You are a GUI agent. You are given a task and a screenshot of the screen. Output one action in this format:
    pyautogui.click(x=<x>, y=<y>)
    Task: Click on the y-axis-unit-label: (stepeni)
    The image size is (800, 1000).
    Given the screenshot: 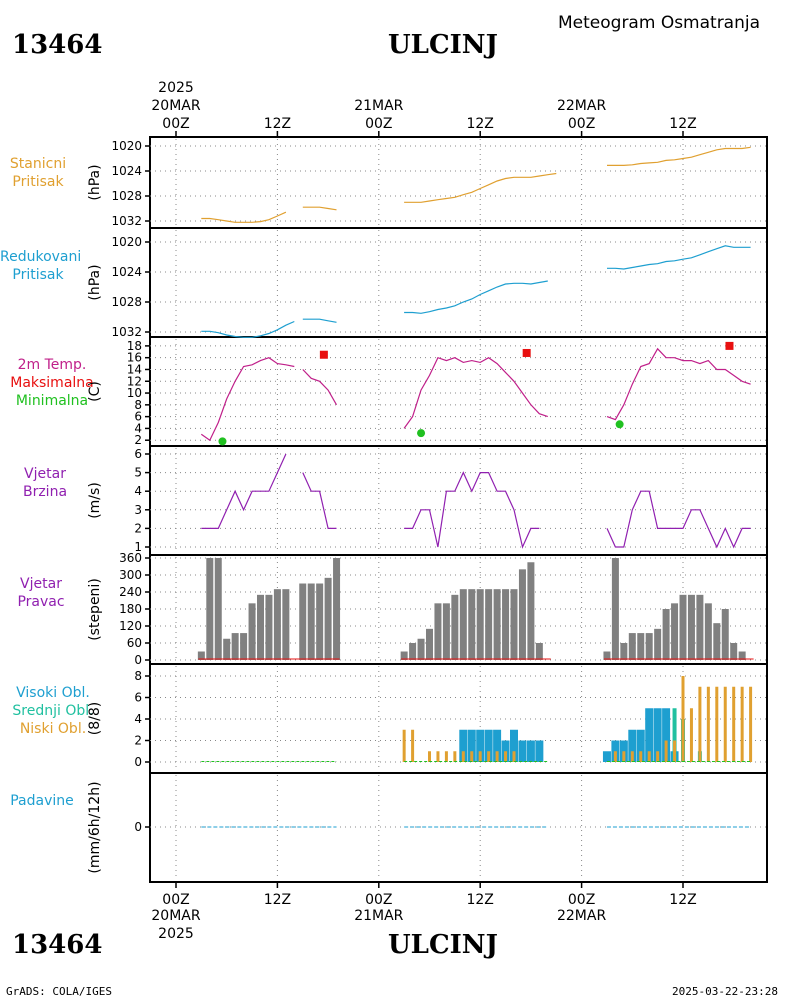 What is the action you would take?
    pyautogui.click(x=95, y=609)
    